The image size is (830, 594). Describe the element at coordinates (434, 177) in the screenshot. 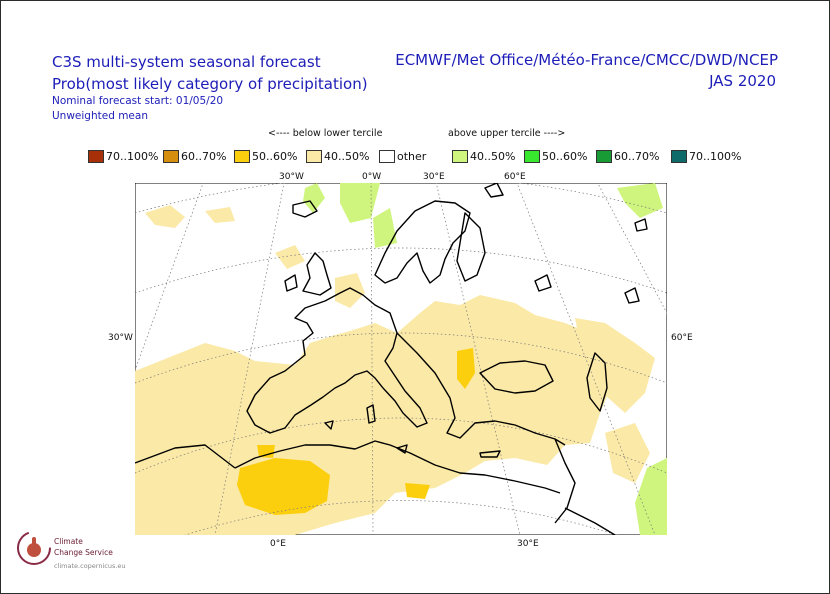

I see `lon-label-30e: 30°E` at that location.